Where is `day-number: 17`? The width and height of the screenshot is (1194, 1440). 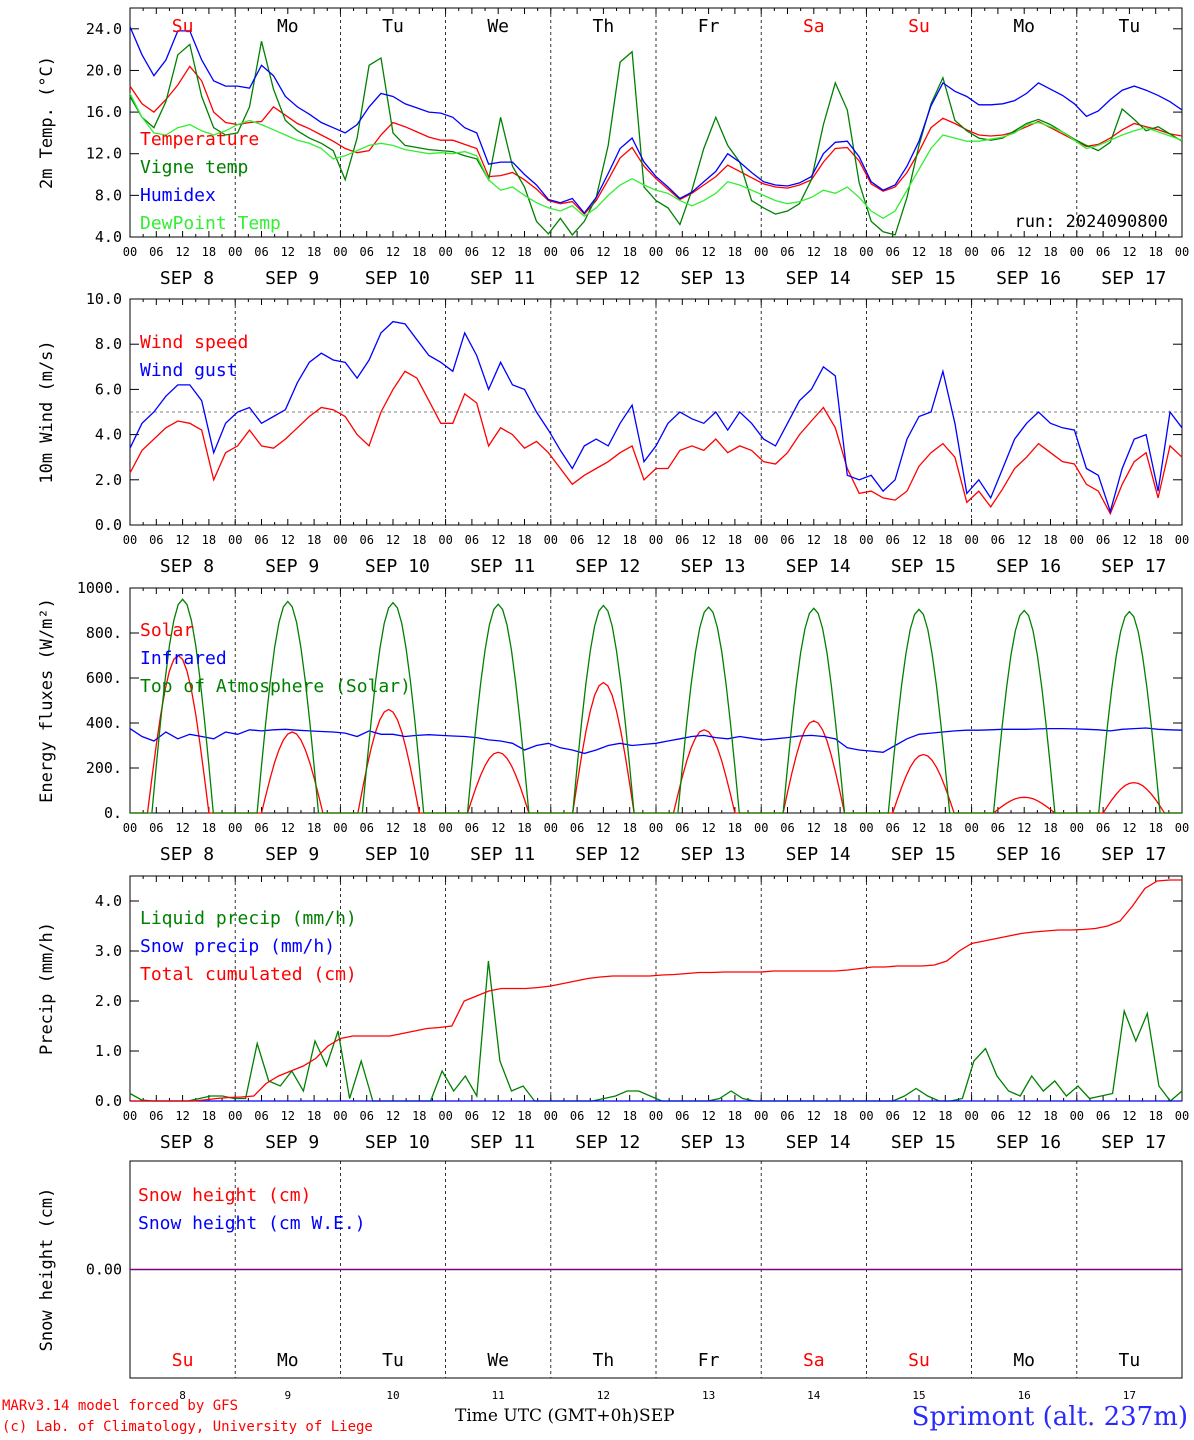
day-number: 17 is located at coordinates (1129, 1395).